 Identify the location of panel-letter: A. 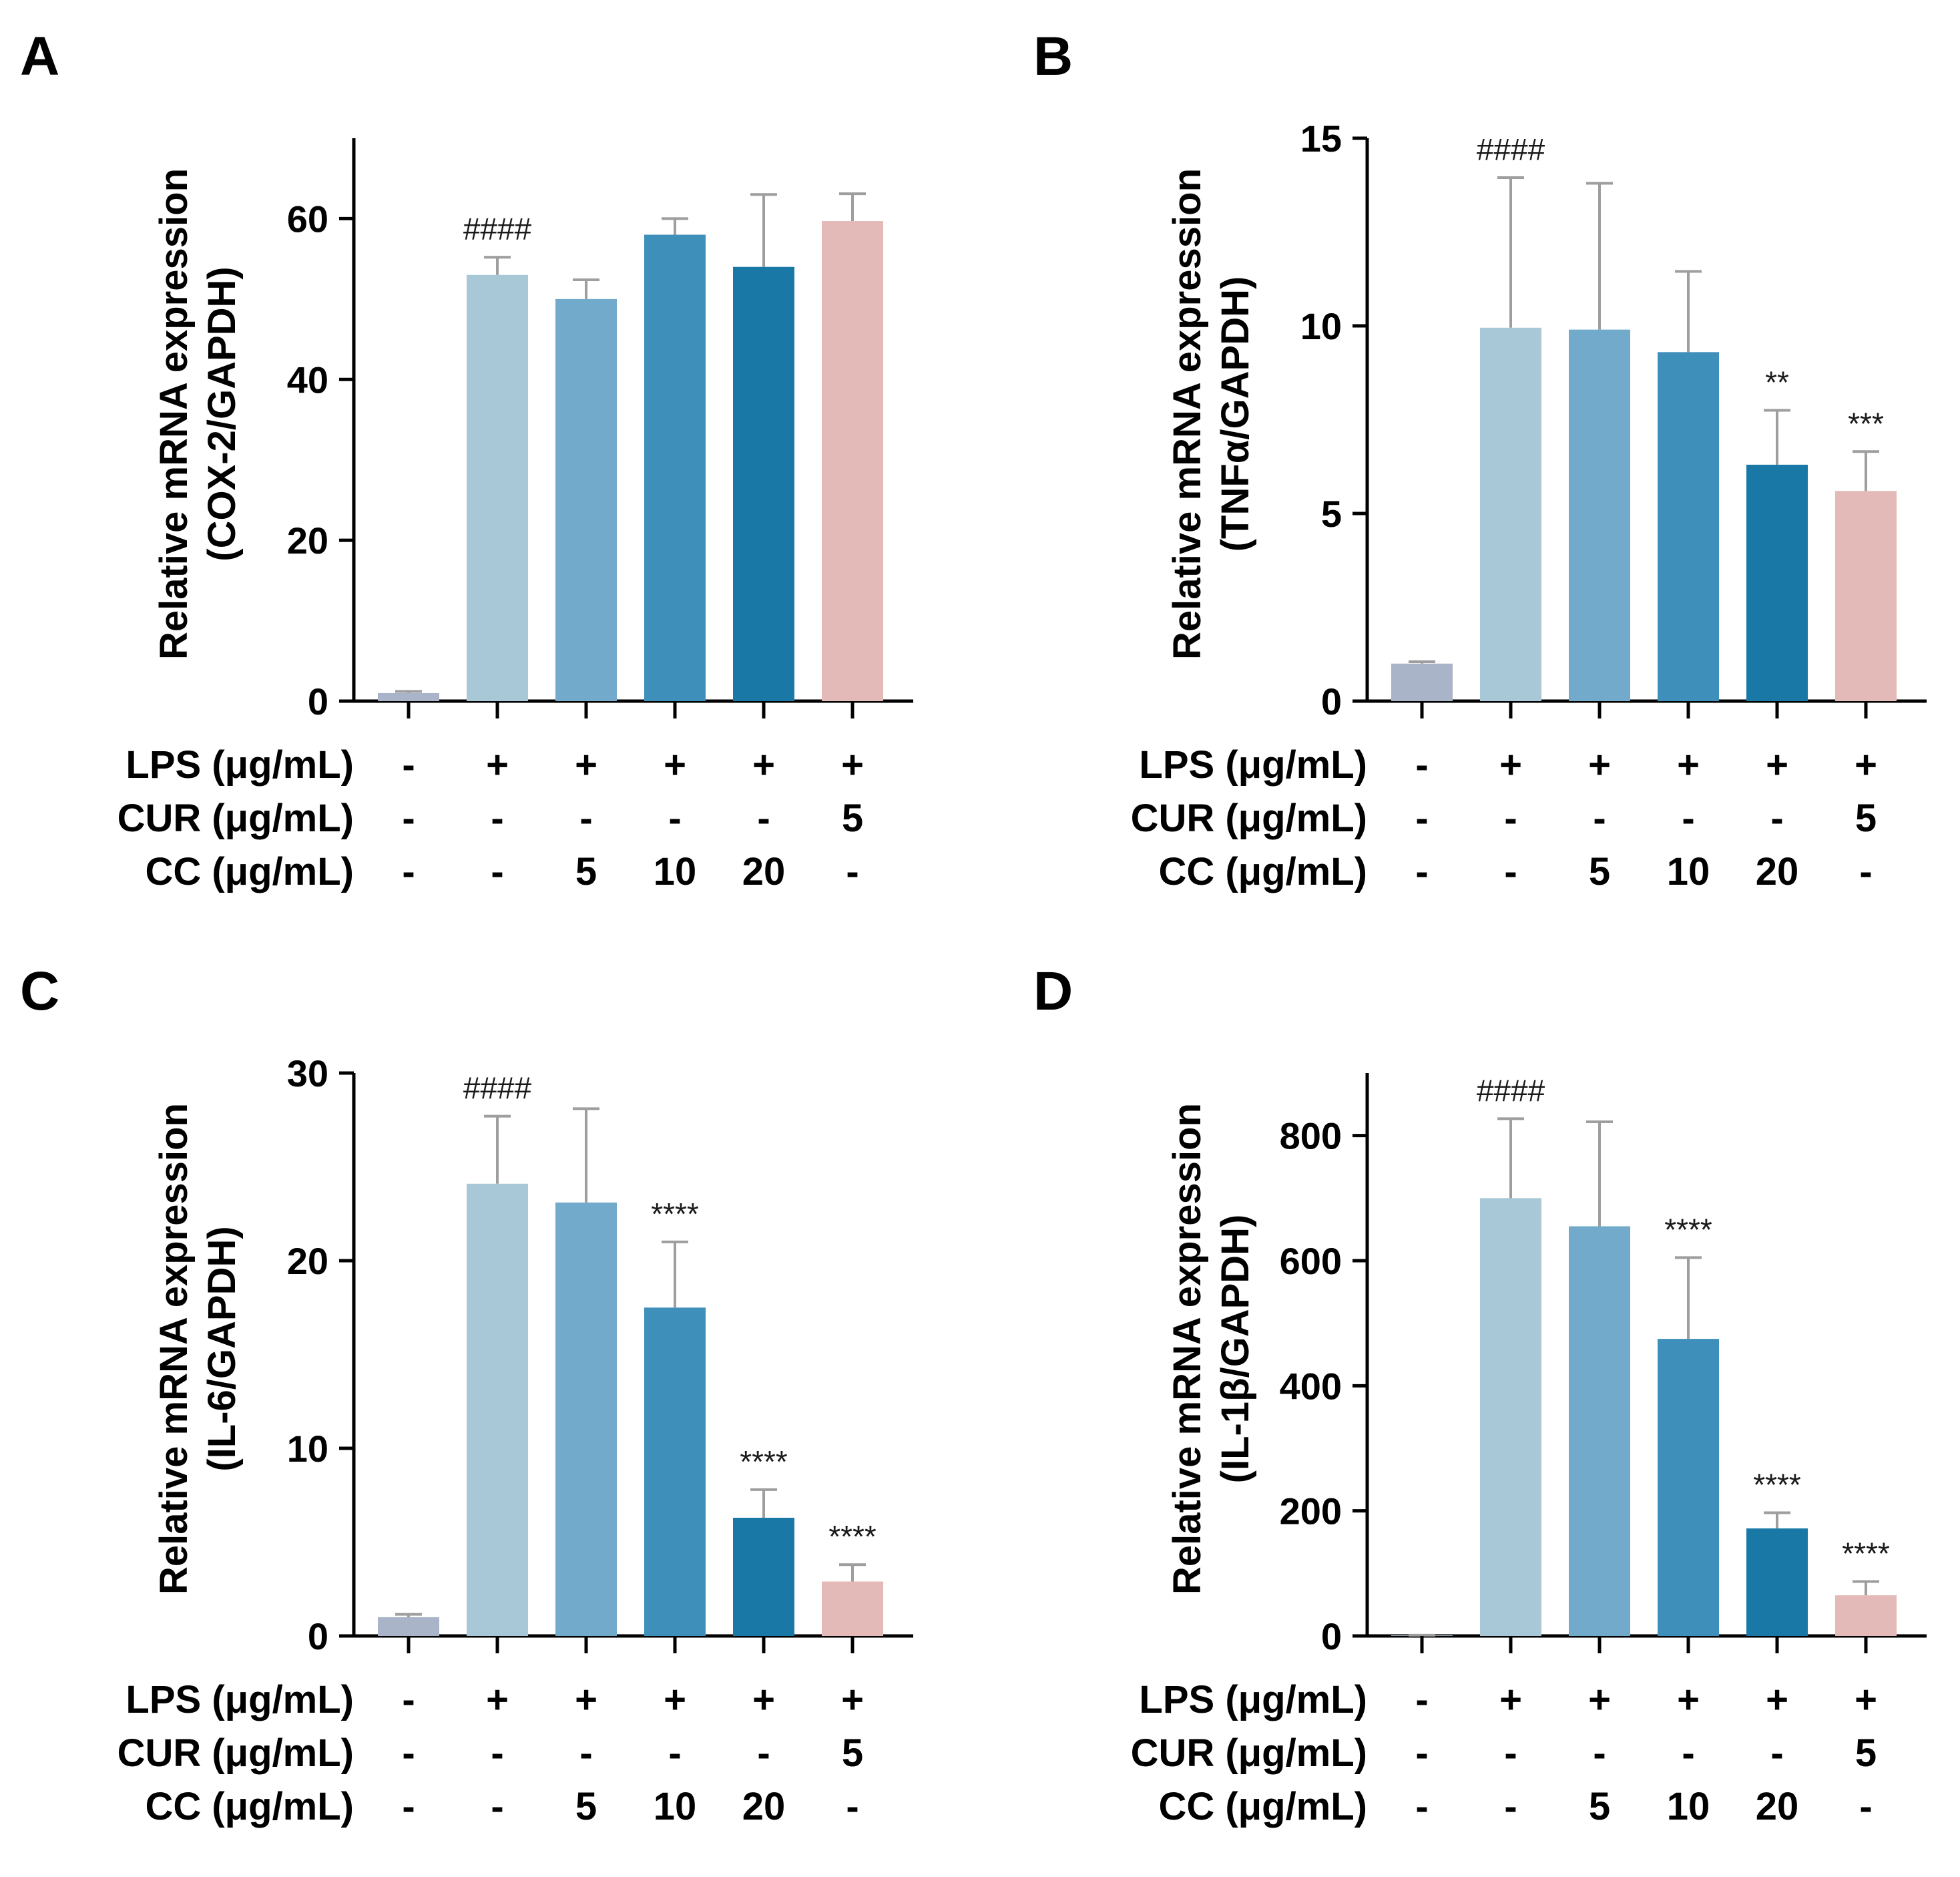
(39, 56).